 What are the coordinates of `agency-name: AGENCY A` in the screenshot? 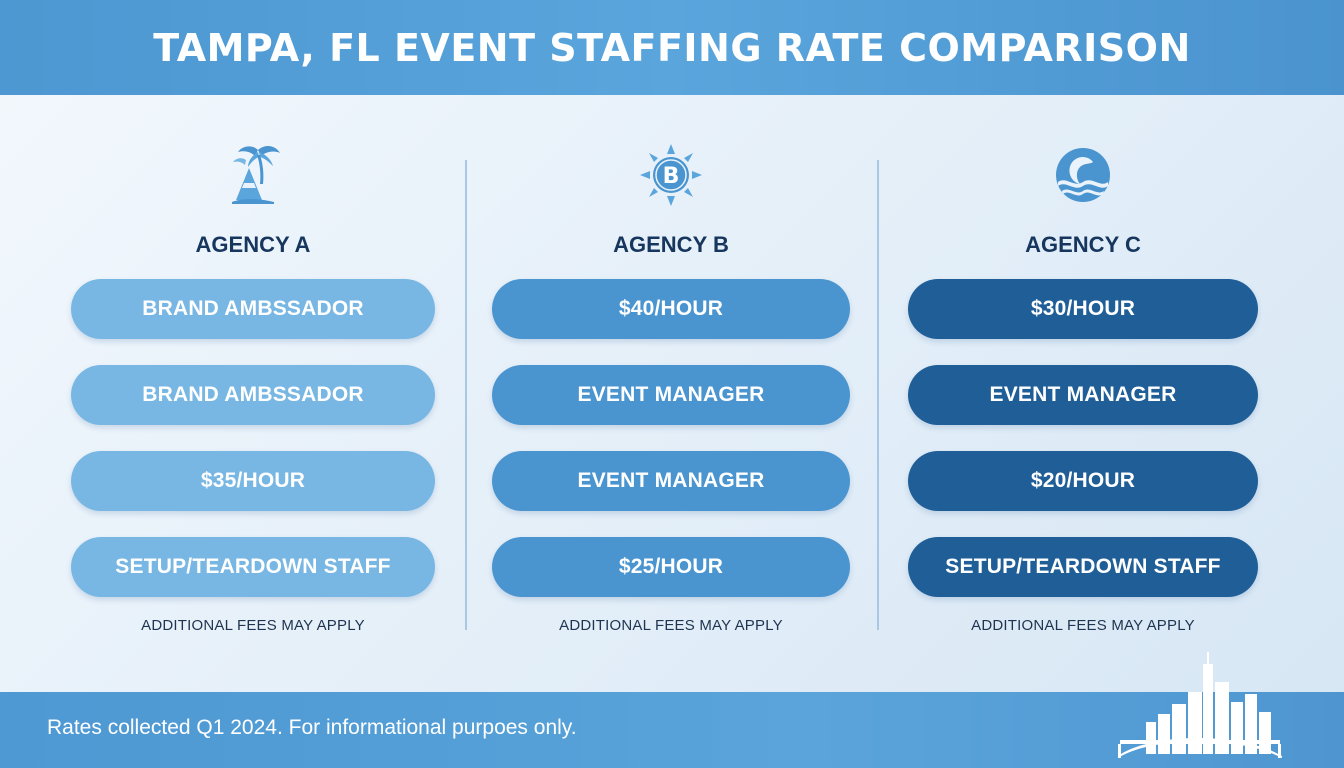 It's located at (253, 244).